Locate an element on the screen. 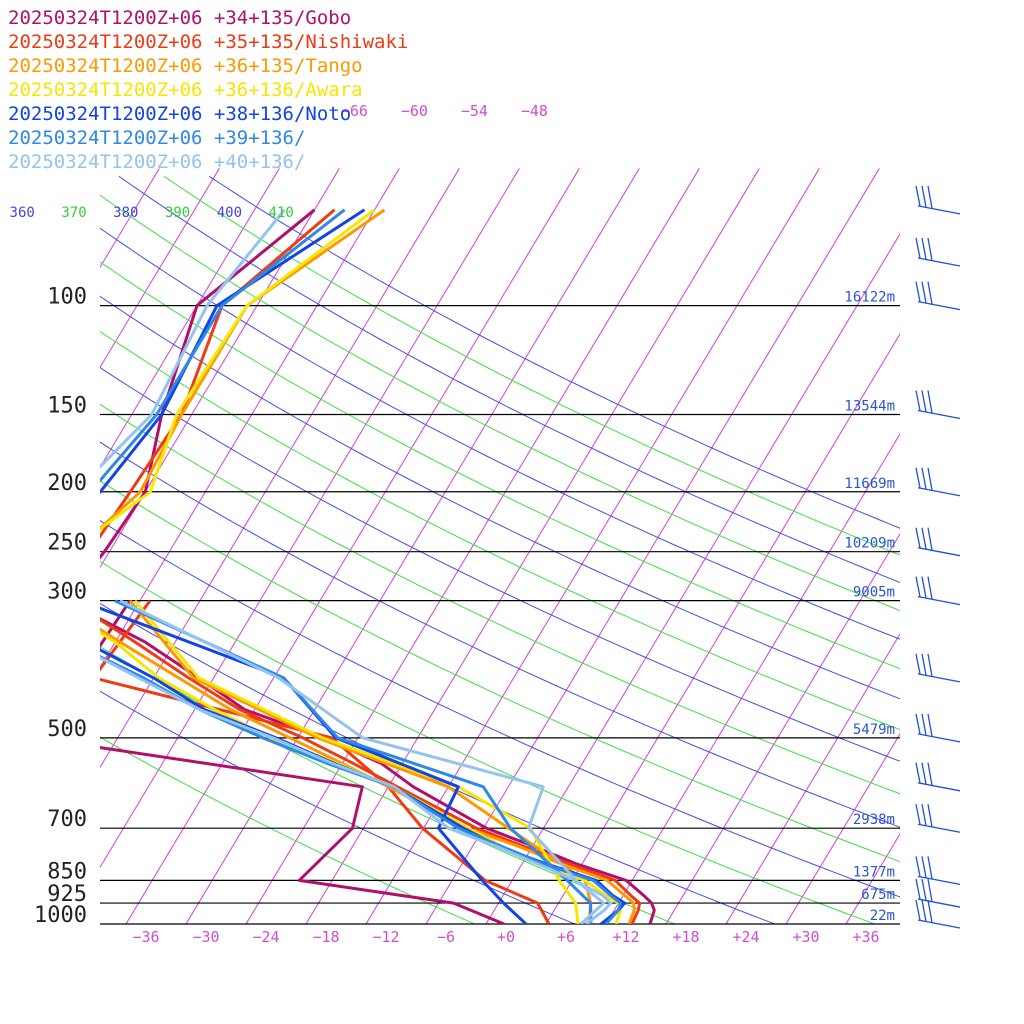  height-label: 10209m is located at coordinates (869, 544).